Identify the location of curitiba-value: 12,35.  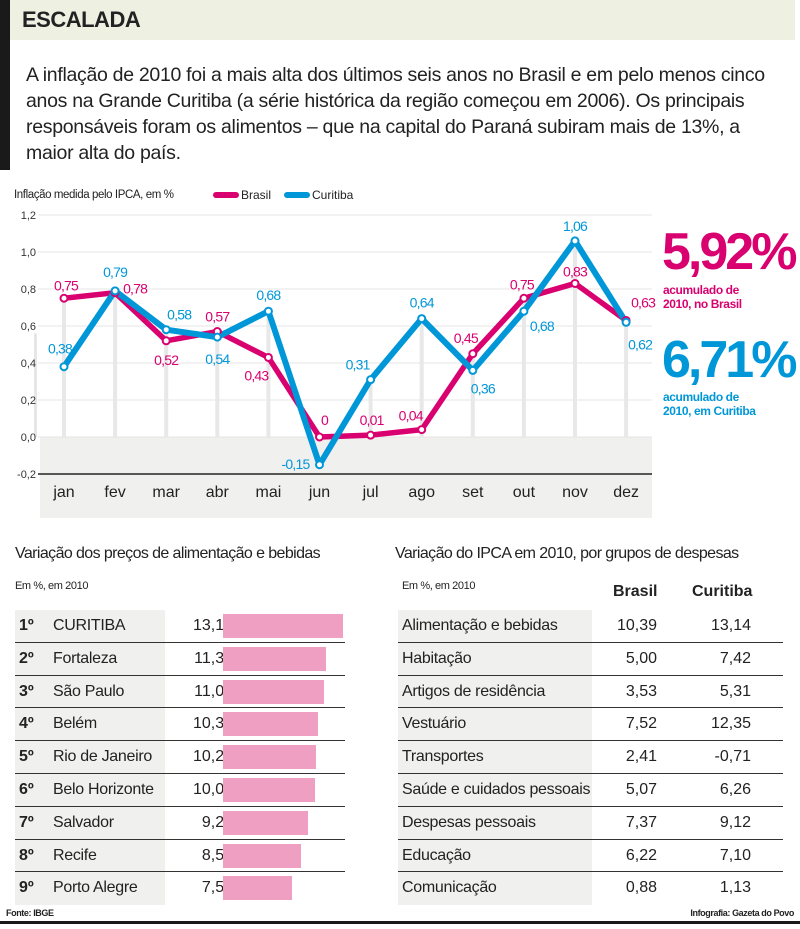
(730, 724).